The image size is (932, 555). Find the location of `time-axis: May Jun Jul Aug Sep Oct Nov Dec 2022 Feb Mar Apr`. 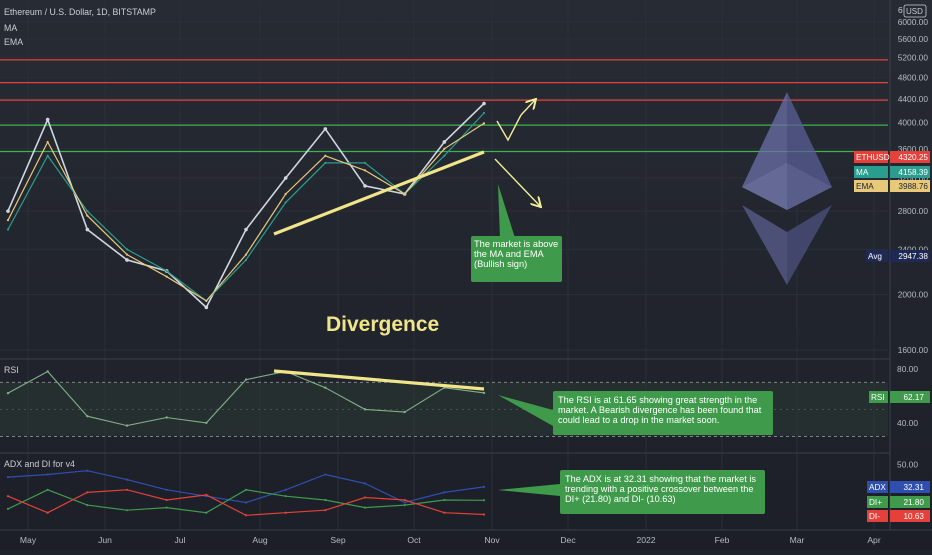

time-axis: May Jun Jul Aug Sep Oct Nov Dec 2022 Feb Mar Apr is located at coordinates (450, 540).